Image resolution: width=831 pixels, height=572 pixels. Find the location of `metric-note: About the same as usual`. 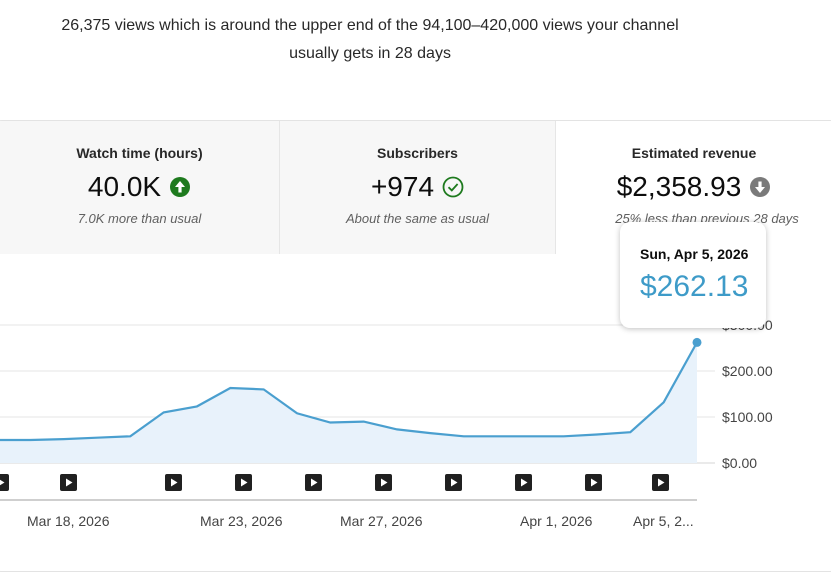

metric-note: About the same as usual is located at coordinates (417, 218).